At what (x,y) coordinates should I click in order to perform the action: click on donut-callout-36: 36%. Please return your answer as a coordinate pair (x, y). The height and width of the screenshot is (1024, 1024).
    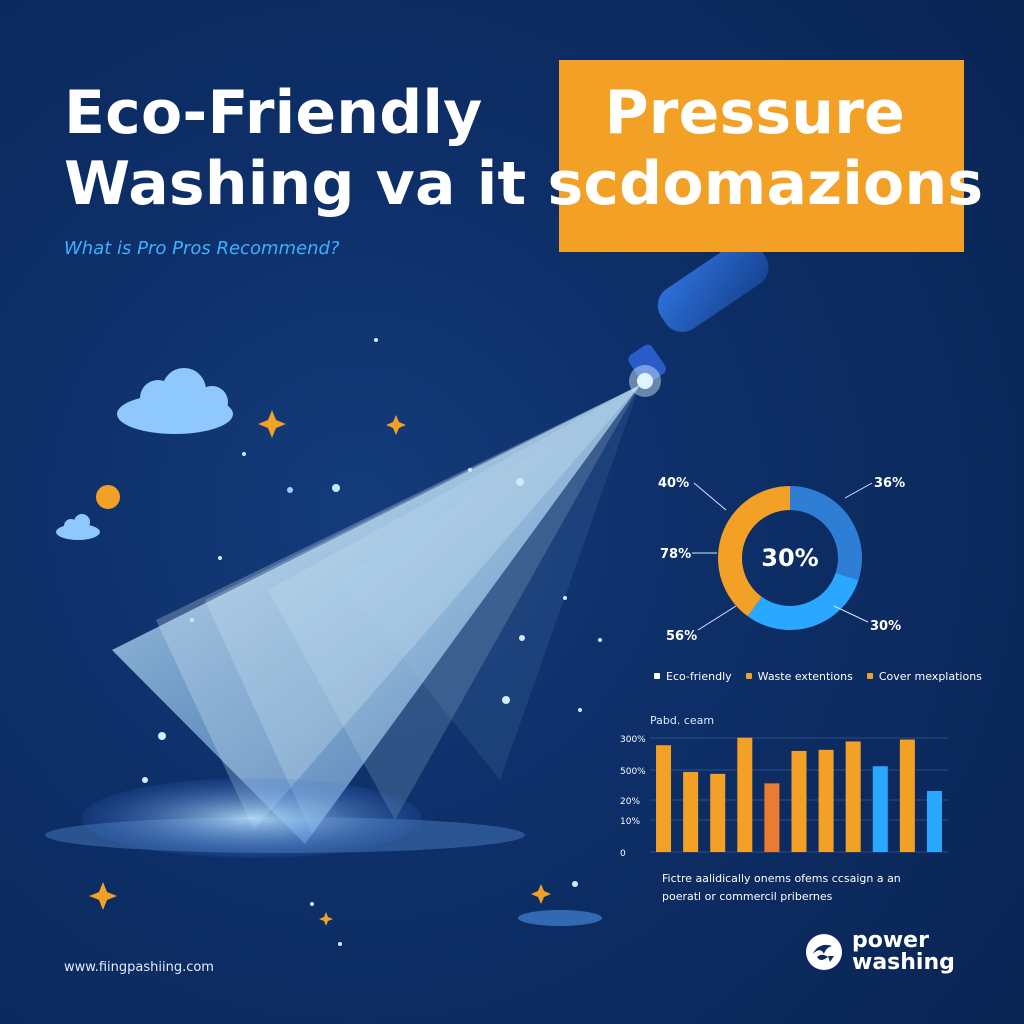
    Looking at the image, I should click on (889, 483).